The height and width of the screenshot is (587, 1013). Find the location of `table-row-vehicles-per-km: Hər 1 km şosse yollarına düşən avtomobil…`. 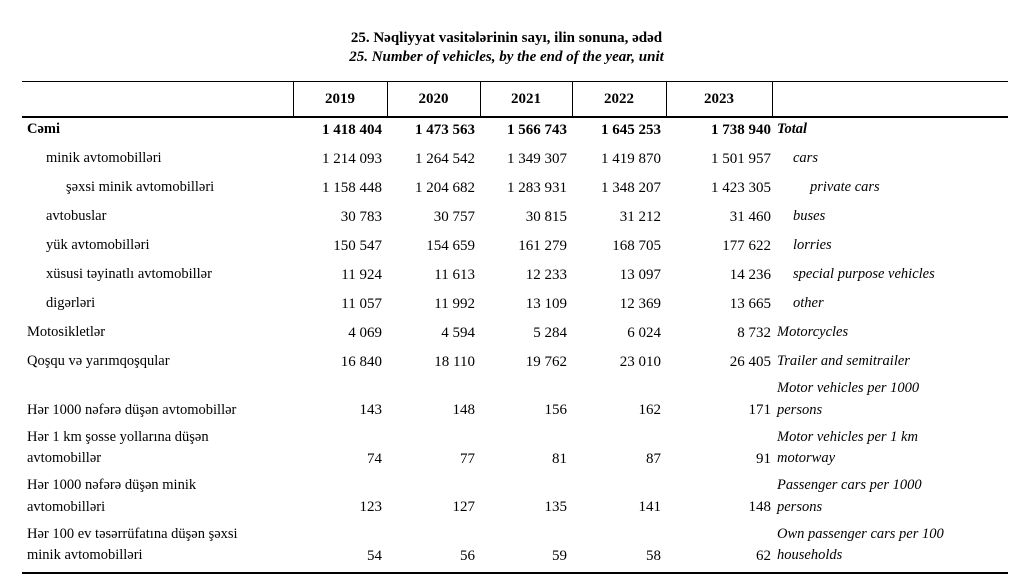

table-row-vehicles-per-km: Hər 1 km şosse yollarına düşən avtomobil… is located at coordinates (515, 451).